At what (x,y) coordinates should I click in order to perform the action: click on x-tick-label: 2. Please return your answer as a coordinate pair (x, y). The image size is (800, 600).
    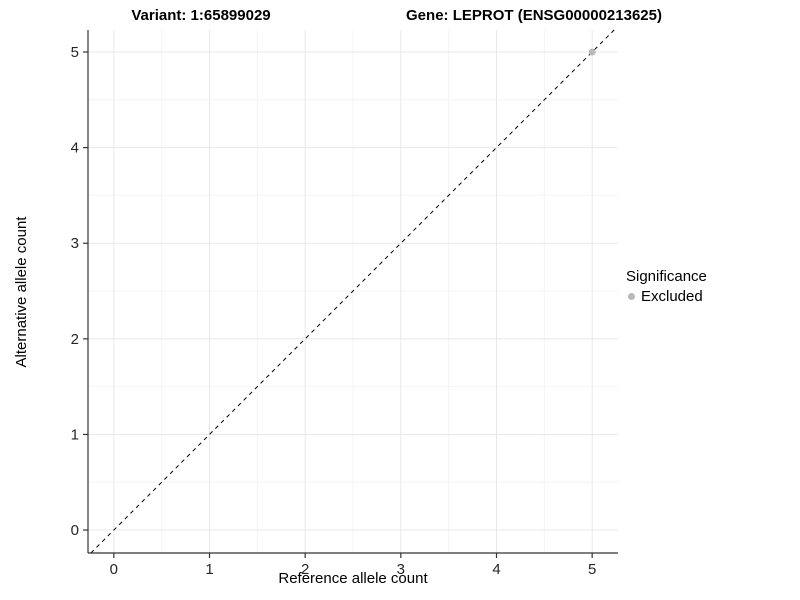
    Looking at the image, I should click on (305, 569).